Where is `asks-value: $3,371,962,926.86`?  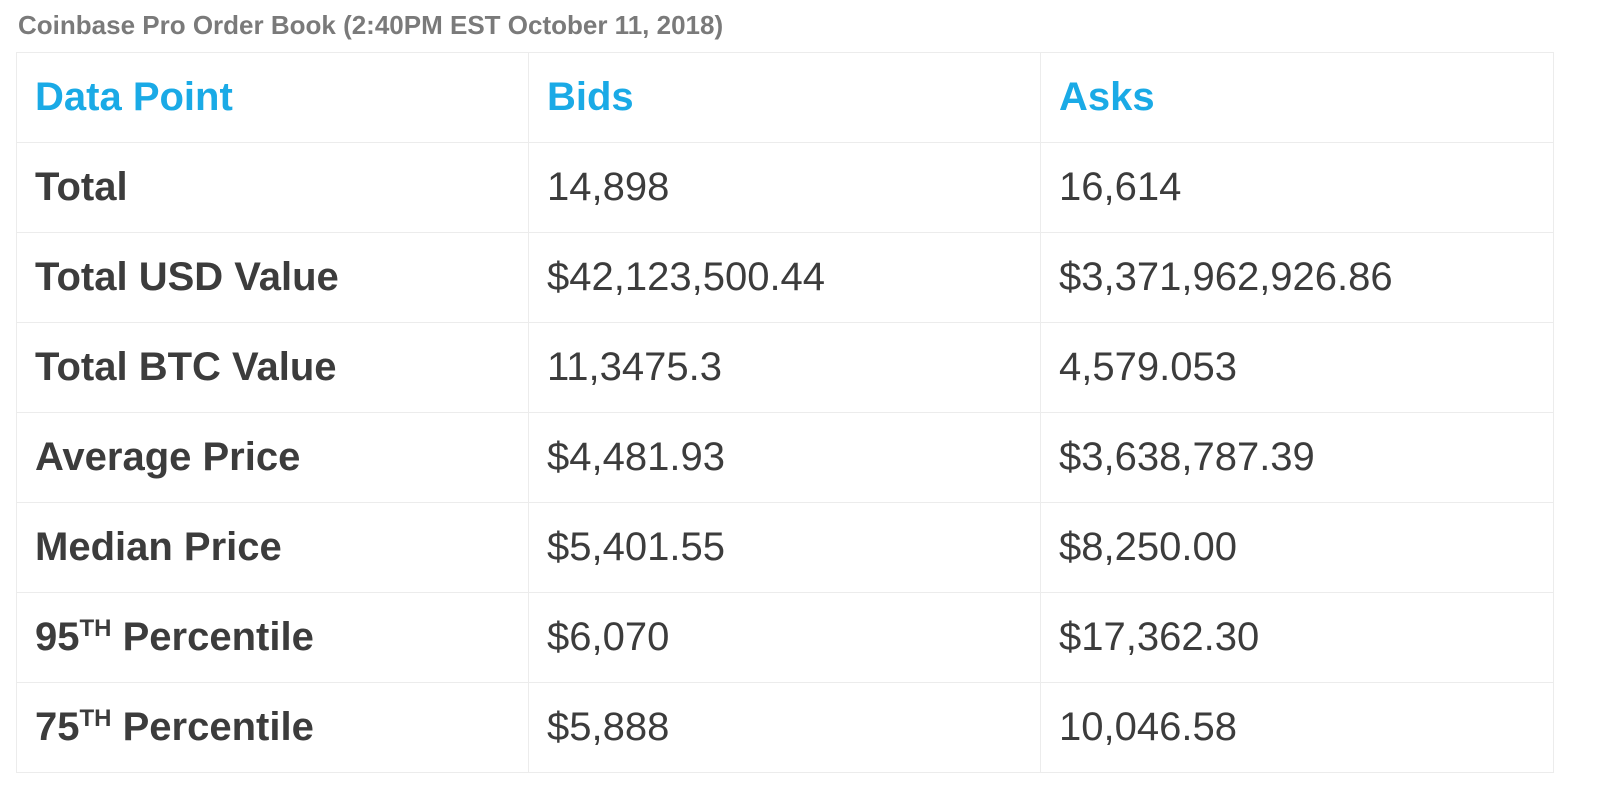 asks-value: $3,371,962,926.86 is located at coordinates (1297, 277).